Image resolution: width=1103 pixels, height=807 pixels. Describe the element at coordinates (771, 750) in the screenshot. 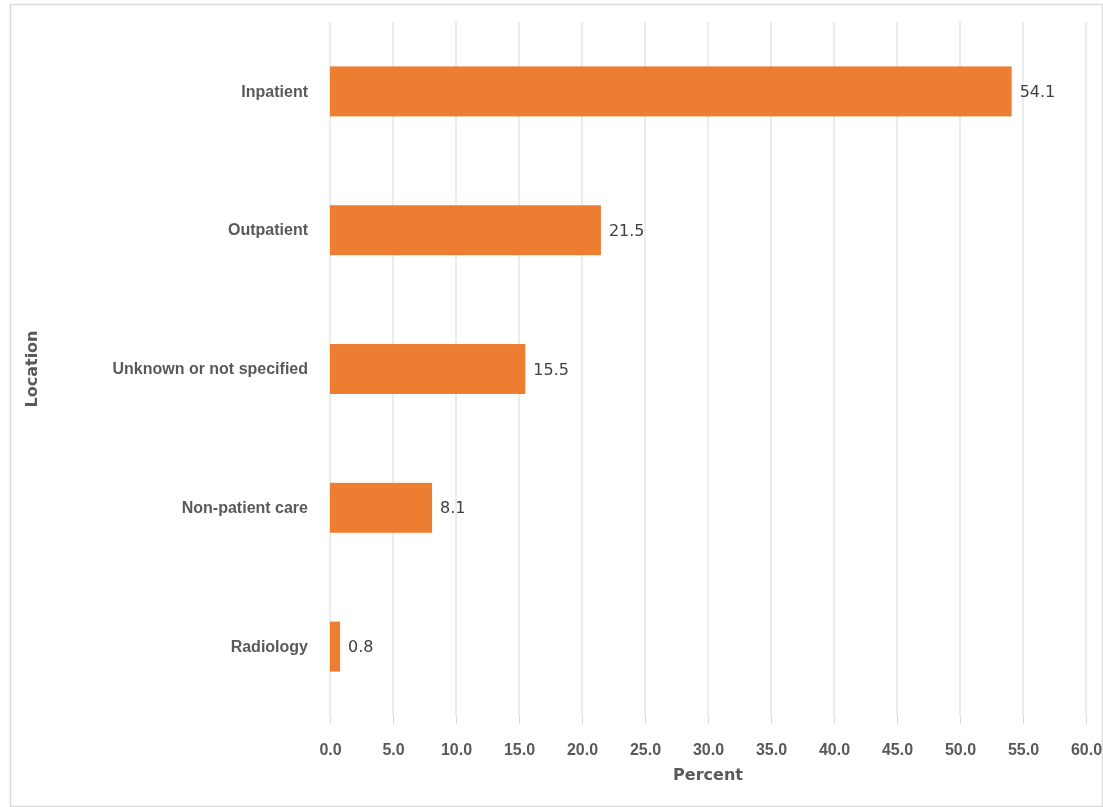

I see `x-tick-label: 35.0` at that location.